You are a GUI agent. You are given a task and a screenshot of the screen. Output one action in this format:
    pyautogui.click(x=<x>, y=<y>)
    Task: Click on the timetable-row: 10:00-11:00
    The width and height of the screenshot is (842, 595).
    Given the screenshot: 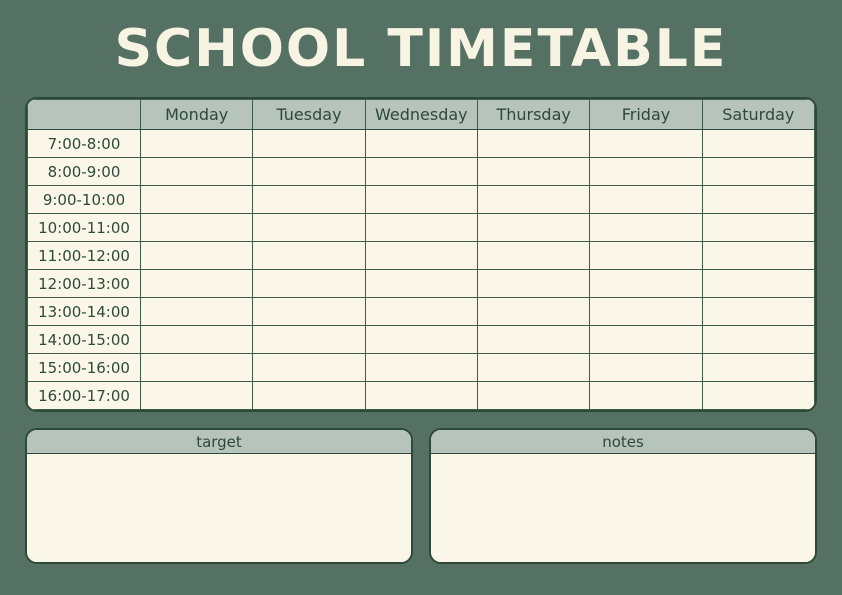 What is the action you would take?
    pyautogui.click(x=421, y=227)
    